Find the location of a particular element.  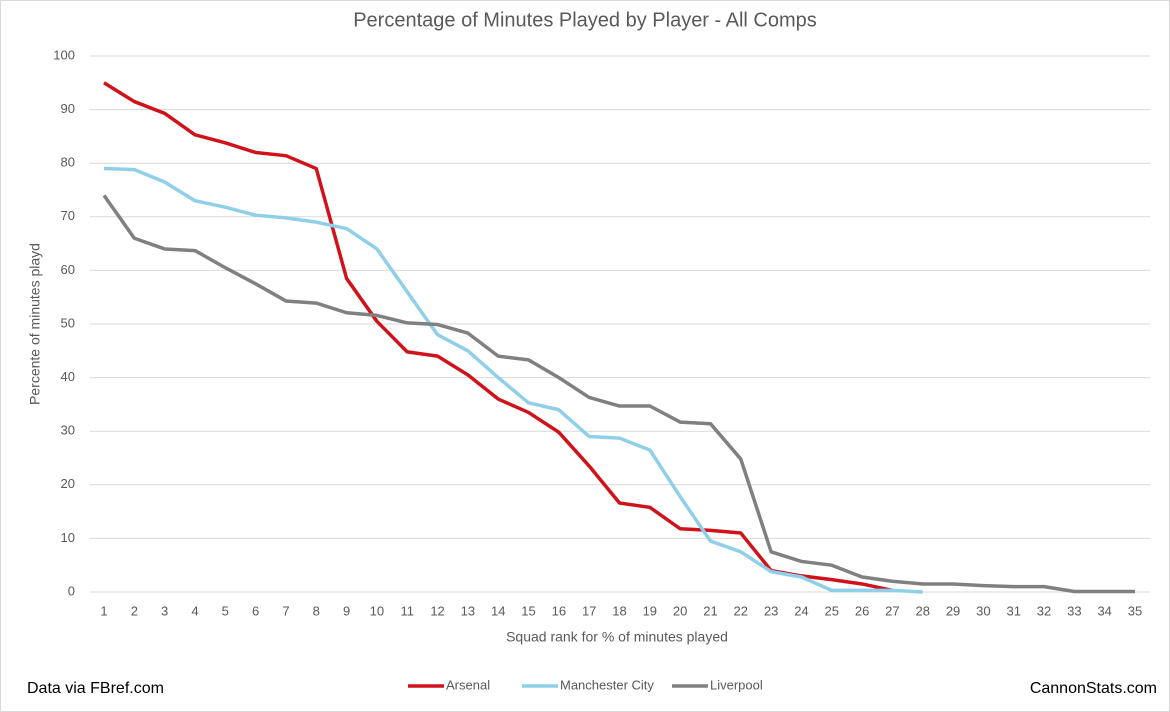

x-tick-label: 5 is located at coordinates (225, 610).